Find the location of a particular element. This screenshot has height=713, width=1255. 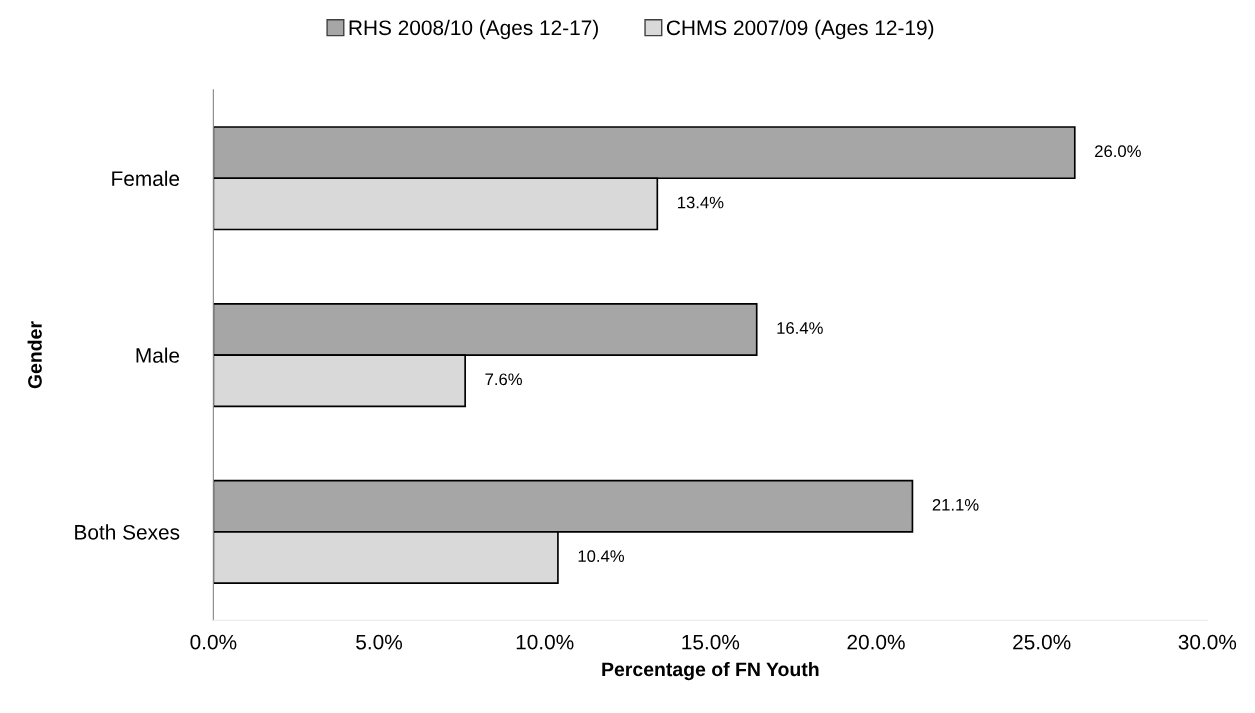

x-axis-title: Percentage of FN Youth is located at coordinates (710, 671).